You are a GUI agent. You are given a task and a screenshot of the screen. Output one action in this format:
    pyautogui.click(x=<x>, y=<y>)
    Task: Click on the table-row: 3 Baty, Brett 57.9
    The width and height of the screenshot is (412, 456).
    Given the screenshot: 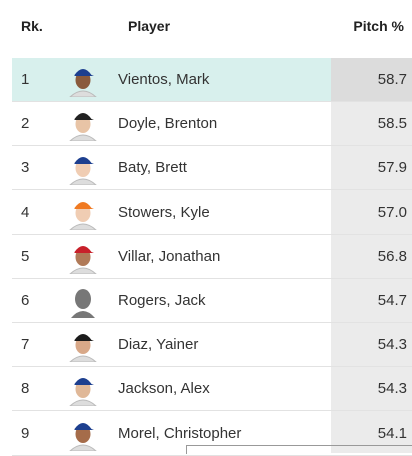 What is the action you would take?
    pyautogui.click(x=212, y=168)
    